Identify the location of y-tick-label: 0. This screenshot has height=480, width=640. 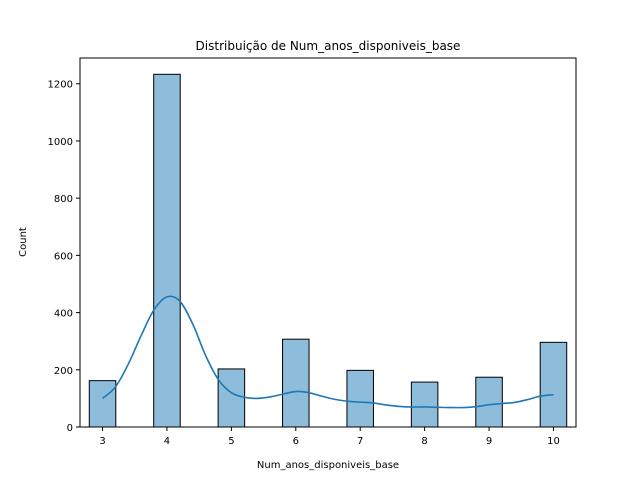
(70, 428).